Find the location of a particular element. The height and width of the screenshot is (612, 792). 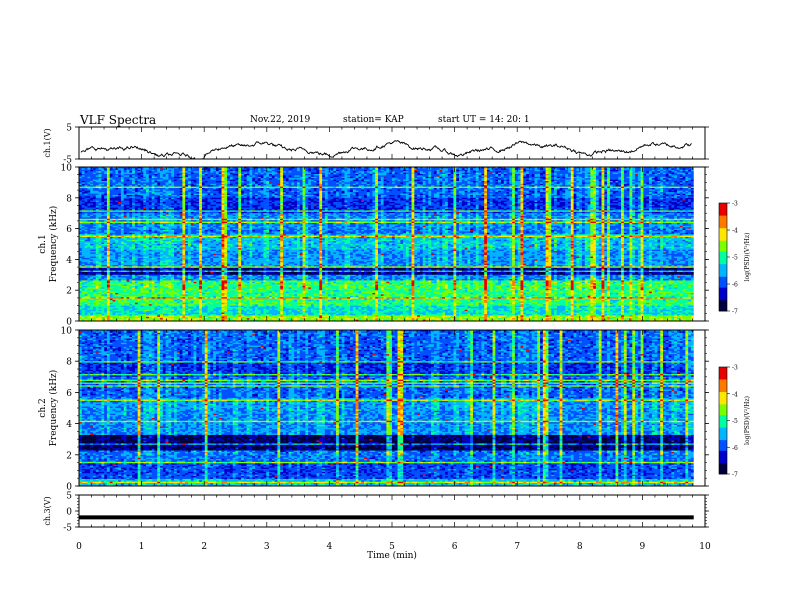

colorbar-2: -3 -4 -5 -6 -7 log(PSD)(V²/Hz) is located at coordinates (734, 422).